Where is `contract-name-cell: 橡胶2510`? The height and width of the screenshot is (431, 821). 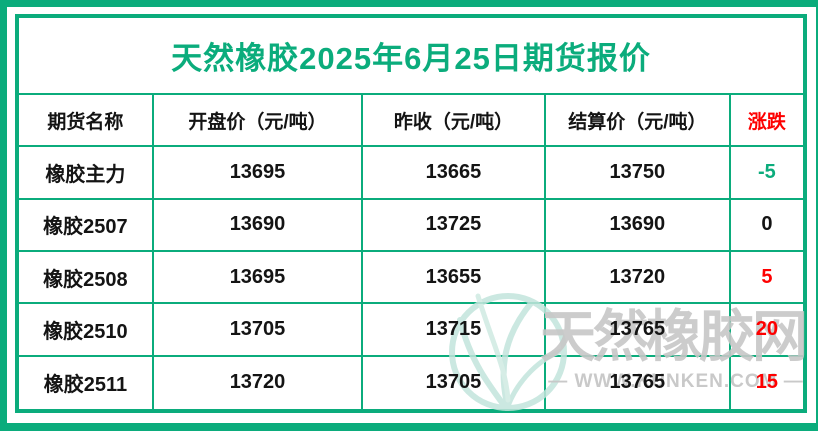 contract-name-cell: 橡胶2510 is located at coordinates (86, 330).